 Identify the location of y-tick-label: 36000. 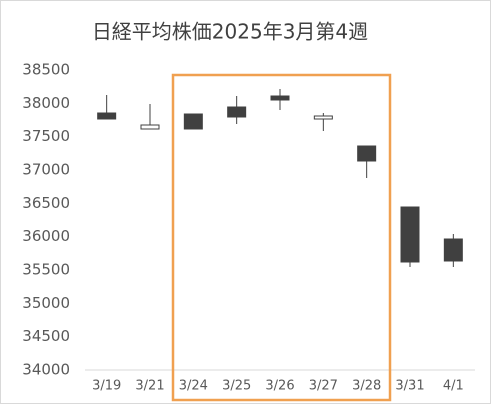
(46, 236).